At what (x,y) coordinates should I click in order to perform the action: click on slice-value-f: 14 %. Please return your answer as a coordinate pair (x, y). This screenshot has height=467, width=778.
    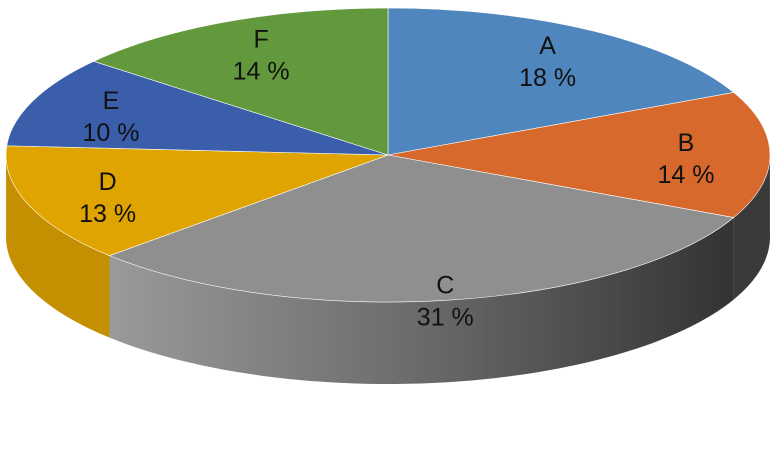
    Looking at the image, I should click on (261, 71).